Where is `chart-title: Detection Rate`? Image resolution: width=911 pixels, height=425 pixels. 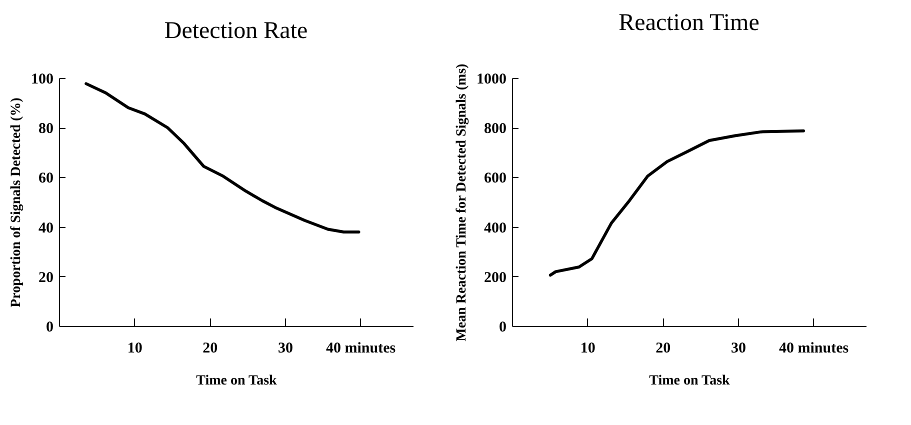
chart-title: Detection Rate is located at coordinates (236, 31).